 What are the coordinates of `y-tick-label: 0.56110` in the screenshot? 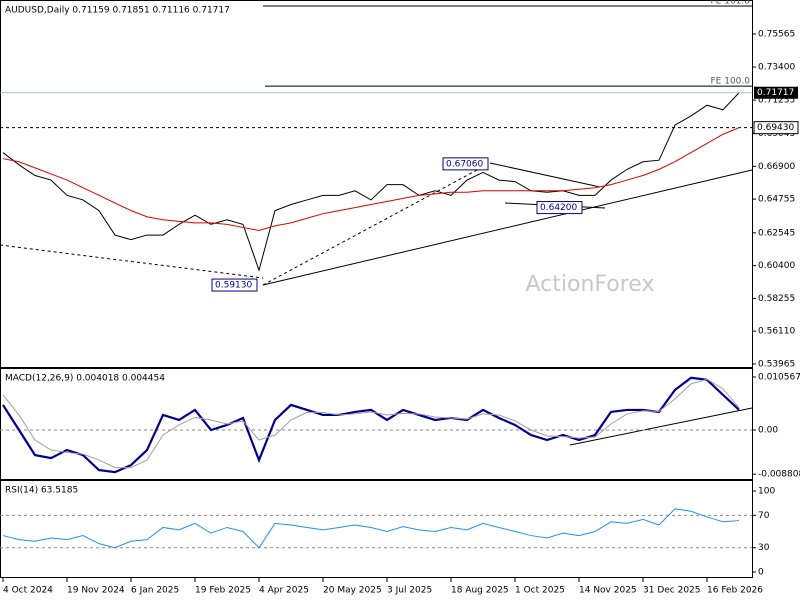 It's located at (776, 332).